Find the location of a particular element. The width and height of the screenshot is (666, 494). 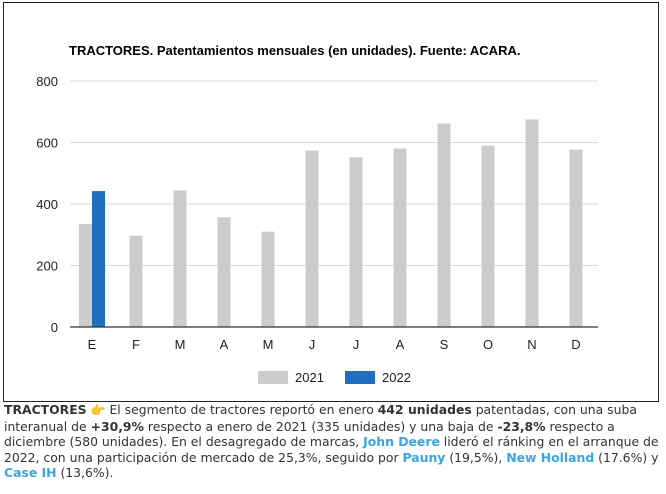

x-tick-label: N is located at coordinates (531, 344).